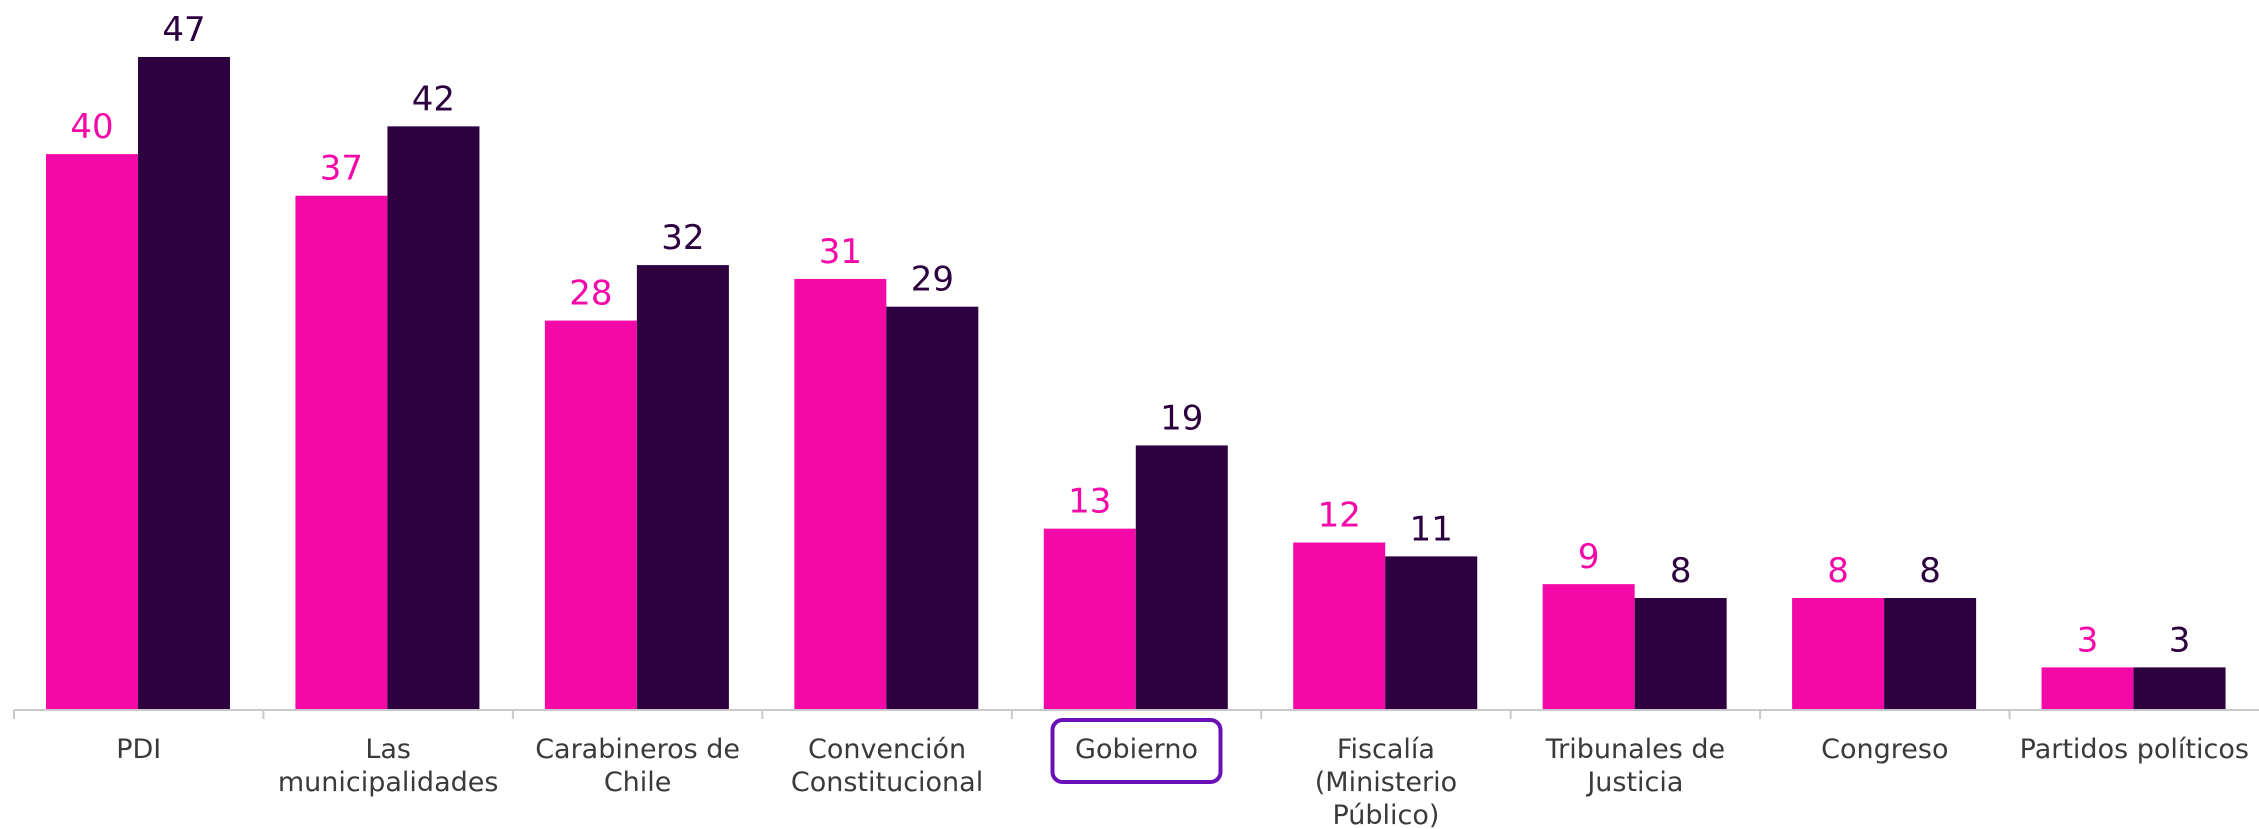  Describe the element at coordinates (887, 782) in the screenshot. I see `category-label: Constitucional` at that location.